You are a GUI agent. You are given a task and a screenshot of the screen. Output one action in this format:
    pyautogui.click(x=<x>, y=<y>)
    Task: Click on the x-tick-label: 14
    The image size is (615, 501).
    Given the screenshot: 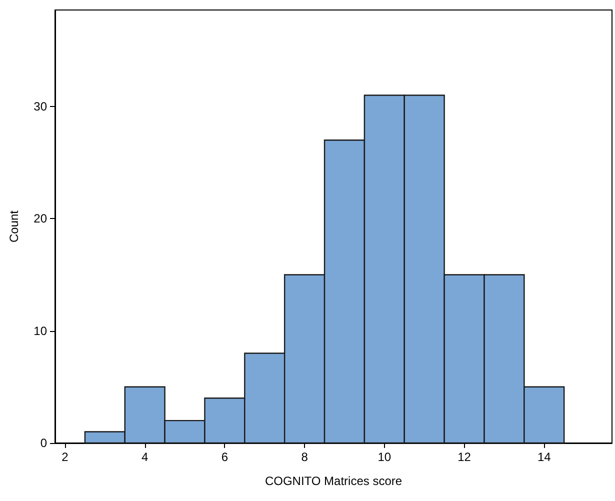 What is the action you would take?
    pyautogui.click(x=544, y=457)
    